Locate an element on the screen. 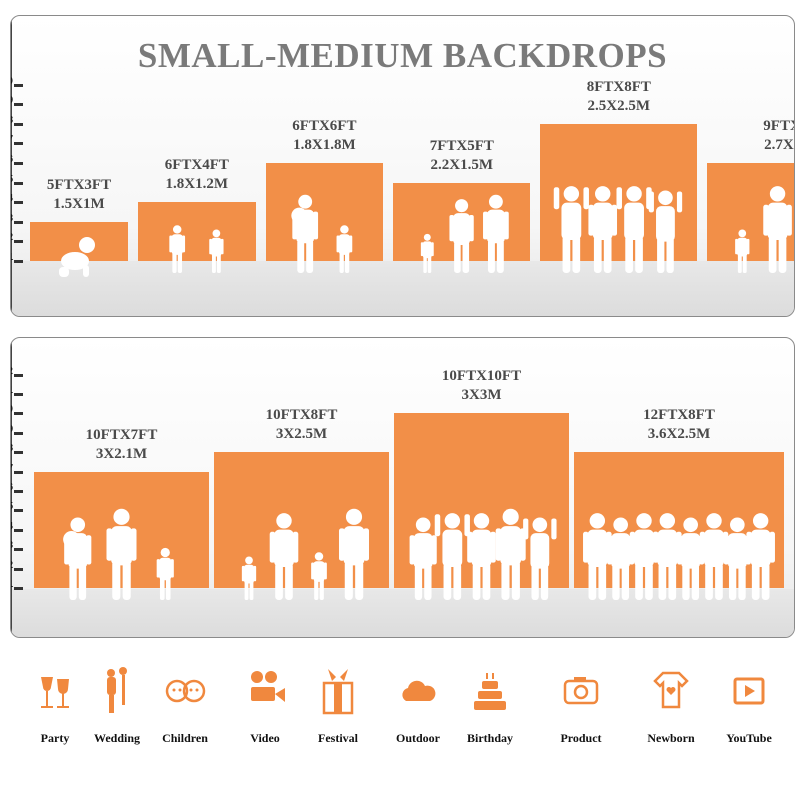 The height and width of the screenshot is (800, 800). usage-label: Wedding is located at coordinates (117, 738).